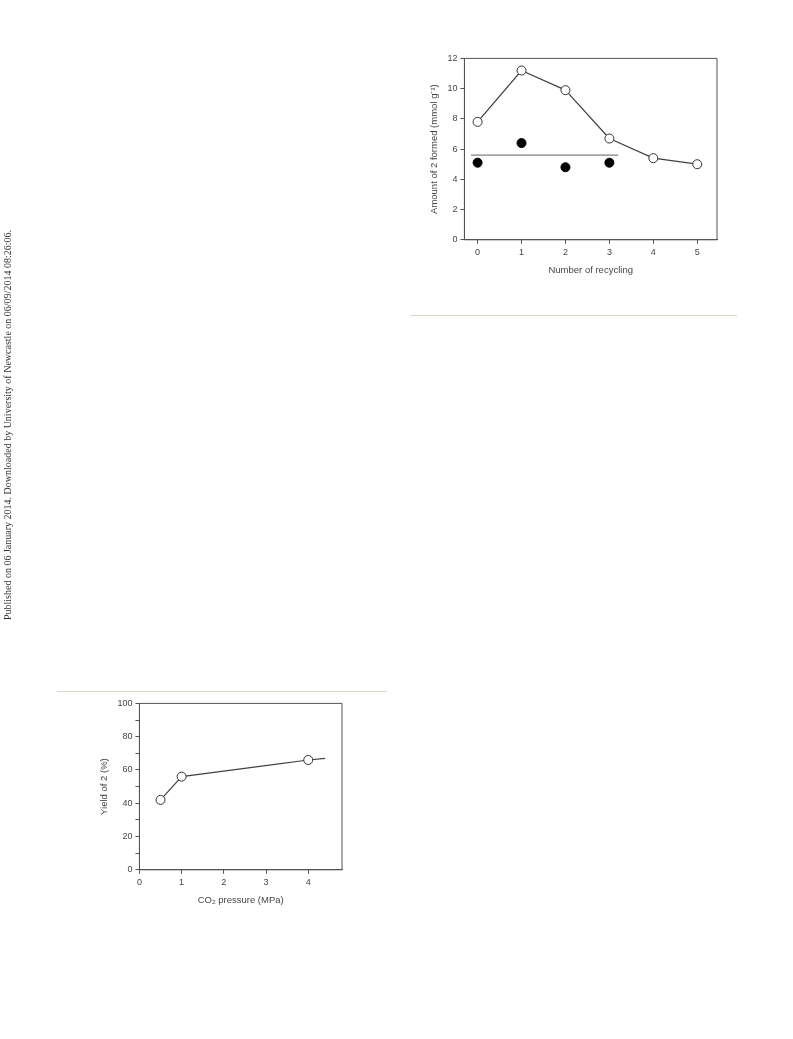  Describe the element at coordinates (240, 899) in the screenshot. I see `x-axis-title: CO₂ pressure (MPa)` at that location.